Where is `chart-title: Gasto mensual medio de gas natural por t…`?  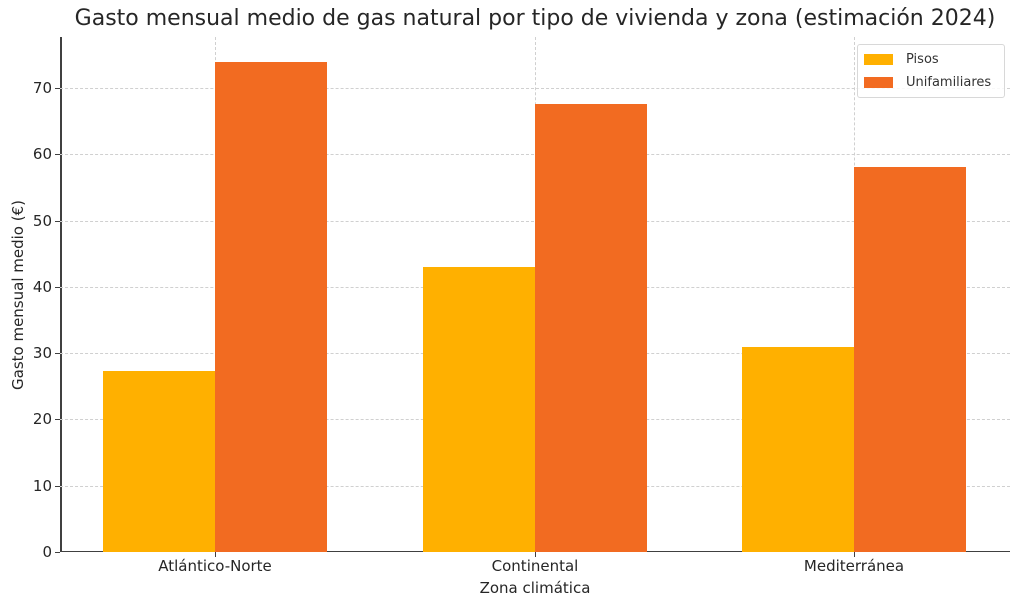
chart-title: Gasto mensual medio de gas natural por t… is located at coordinates (535, 18).